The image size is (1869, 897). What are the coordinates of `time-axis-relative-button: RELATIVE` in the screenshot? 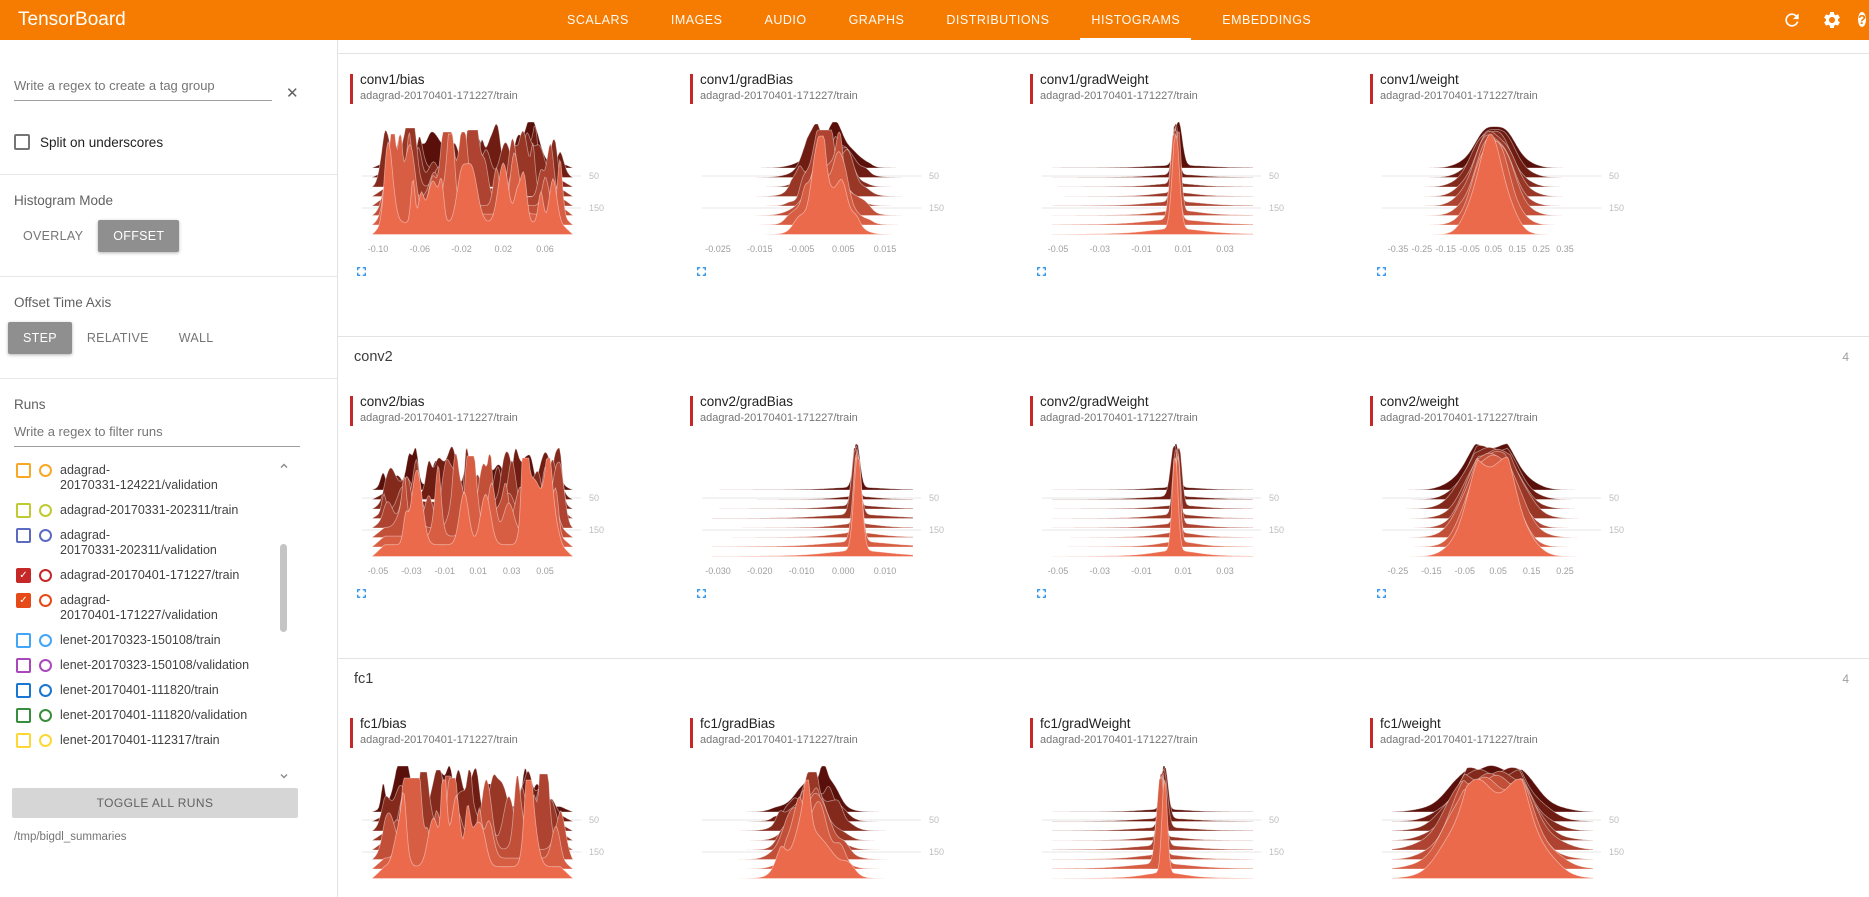 It's located at (117, 338).